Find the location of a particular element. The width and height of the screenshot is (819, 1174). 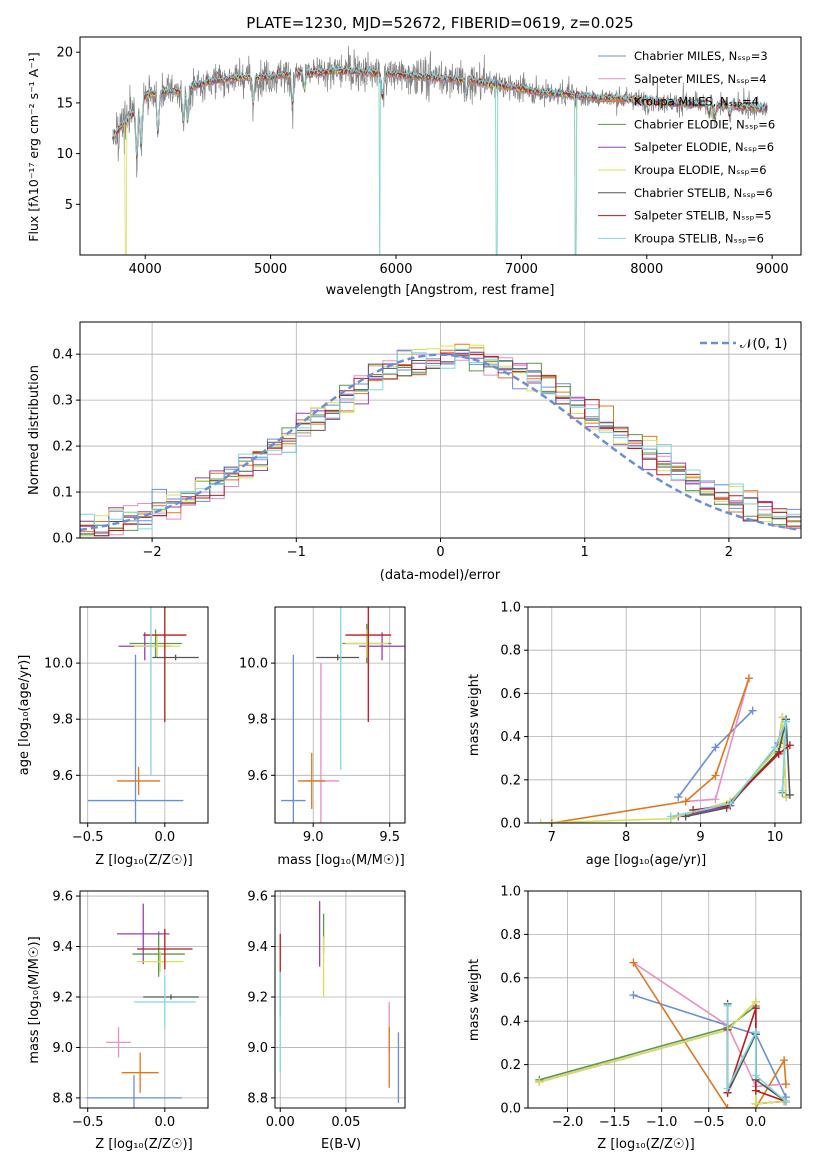

residual-histogram-line is located at coordinates (440, 439).